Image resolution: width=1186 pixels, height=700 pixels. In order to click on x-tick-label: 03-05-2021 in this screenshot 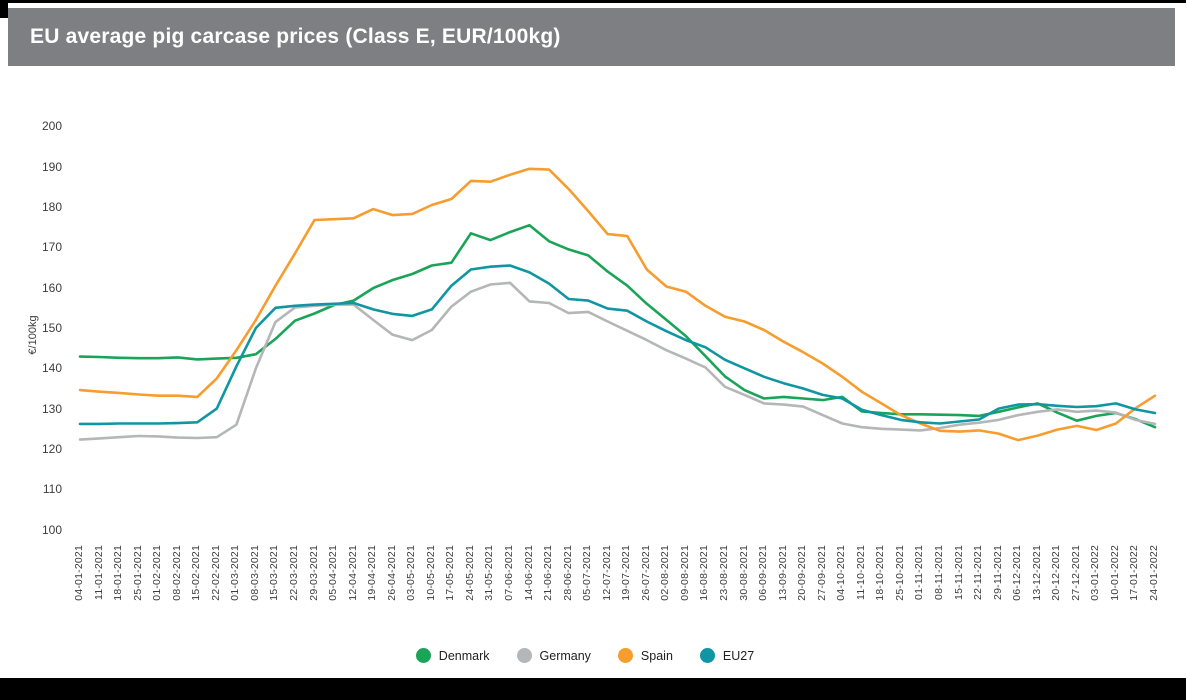, I will do `click(411, 573)`.